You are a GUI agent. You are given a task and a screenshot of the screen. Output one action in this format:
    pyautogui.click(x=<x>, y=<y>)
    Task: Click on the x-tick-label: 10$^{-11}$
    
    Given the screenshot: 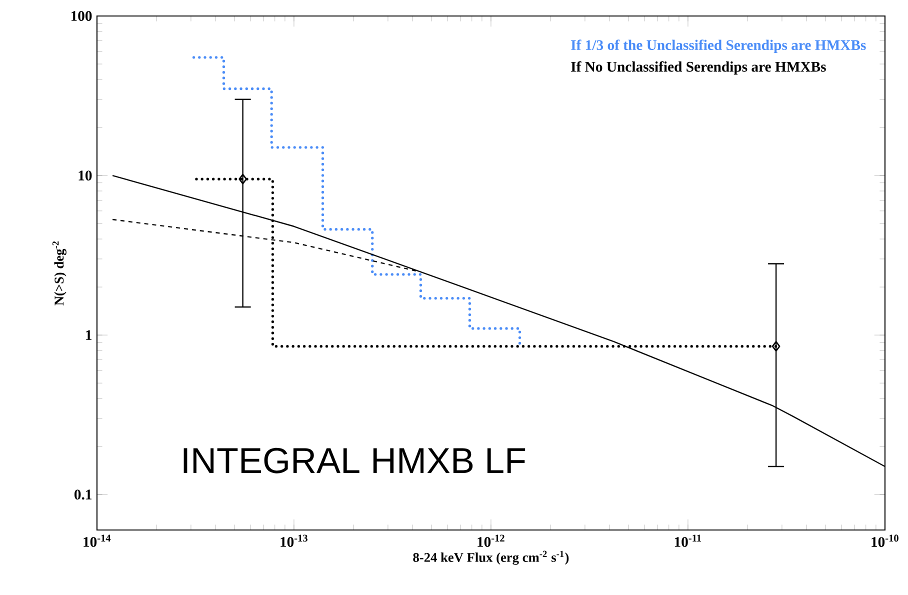 What is the action you would take?
    pyautogui.click(x=687, y=540)
    